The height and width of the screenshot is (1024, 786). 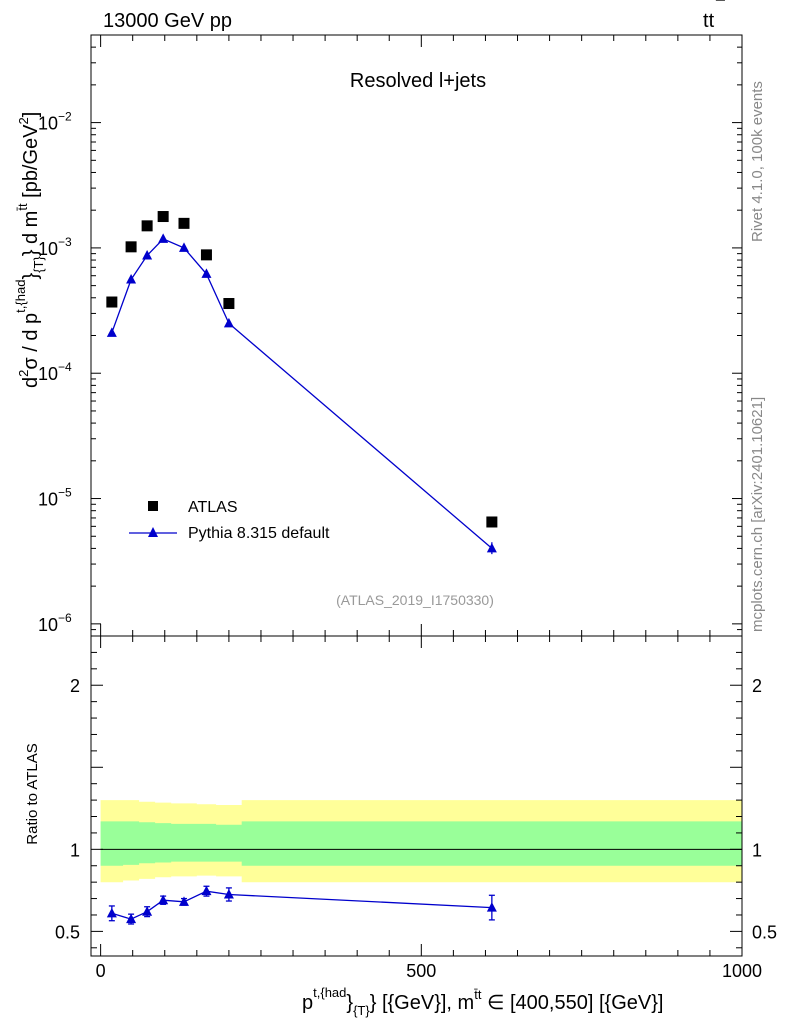 I want to click on ratio-y-tick-label-right: 0.5, so click(x=764, y=932).